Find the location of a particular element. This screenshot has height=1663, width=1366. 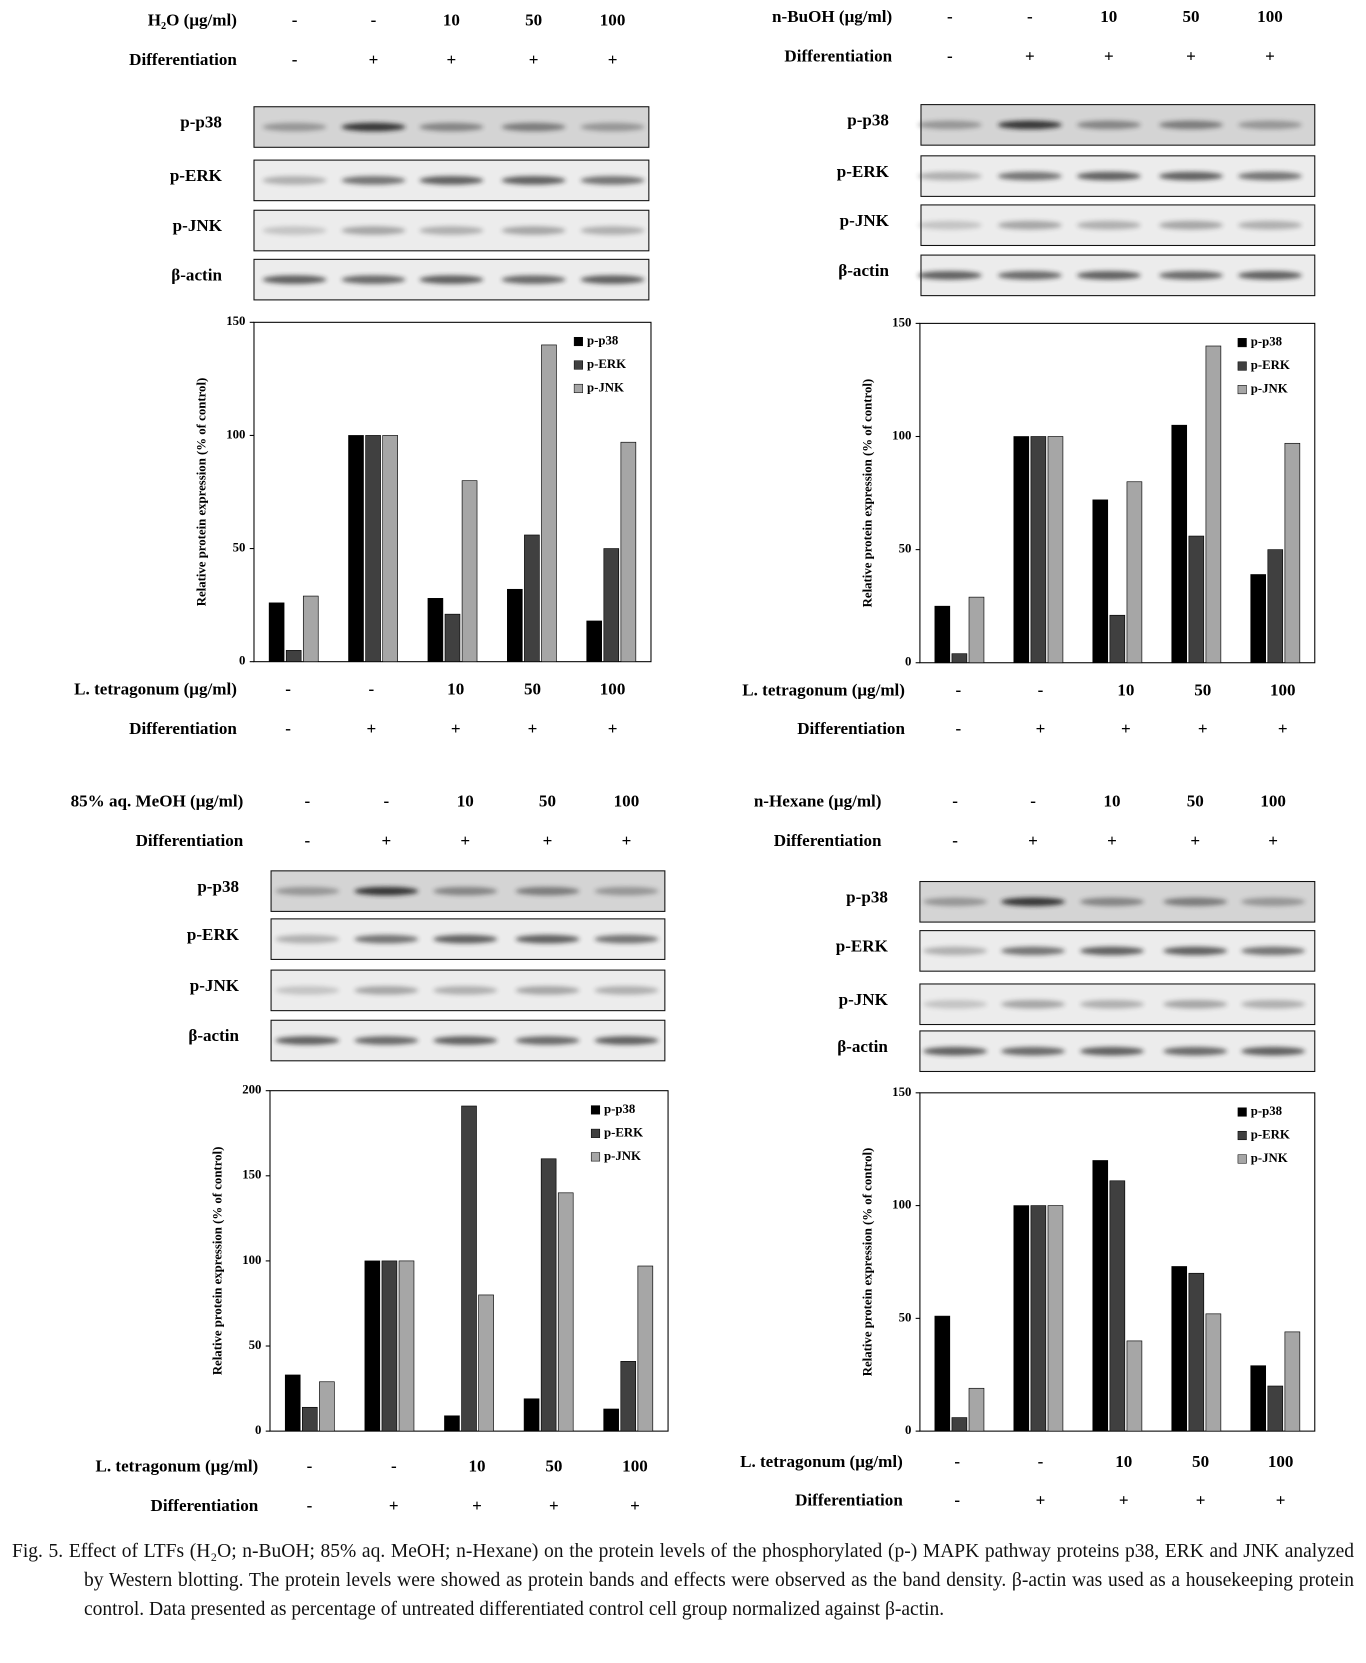

y-tick-label: 200 is located at coordinates (251, 1090).